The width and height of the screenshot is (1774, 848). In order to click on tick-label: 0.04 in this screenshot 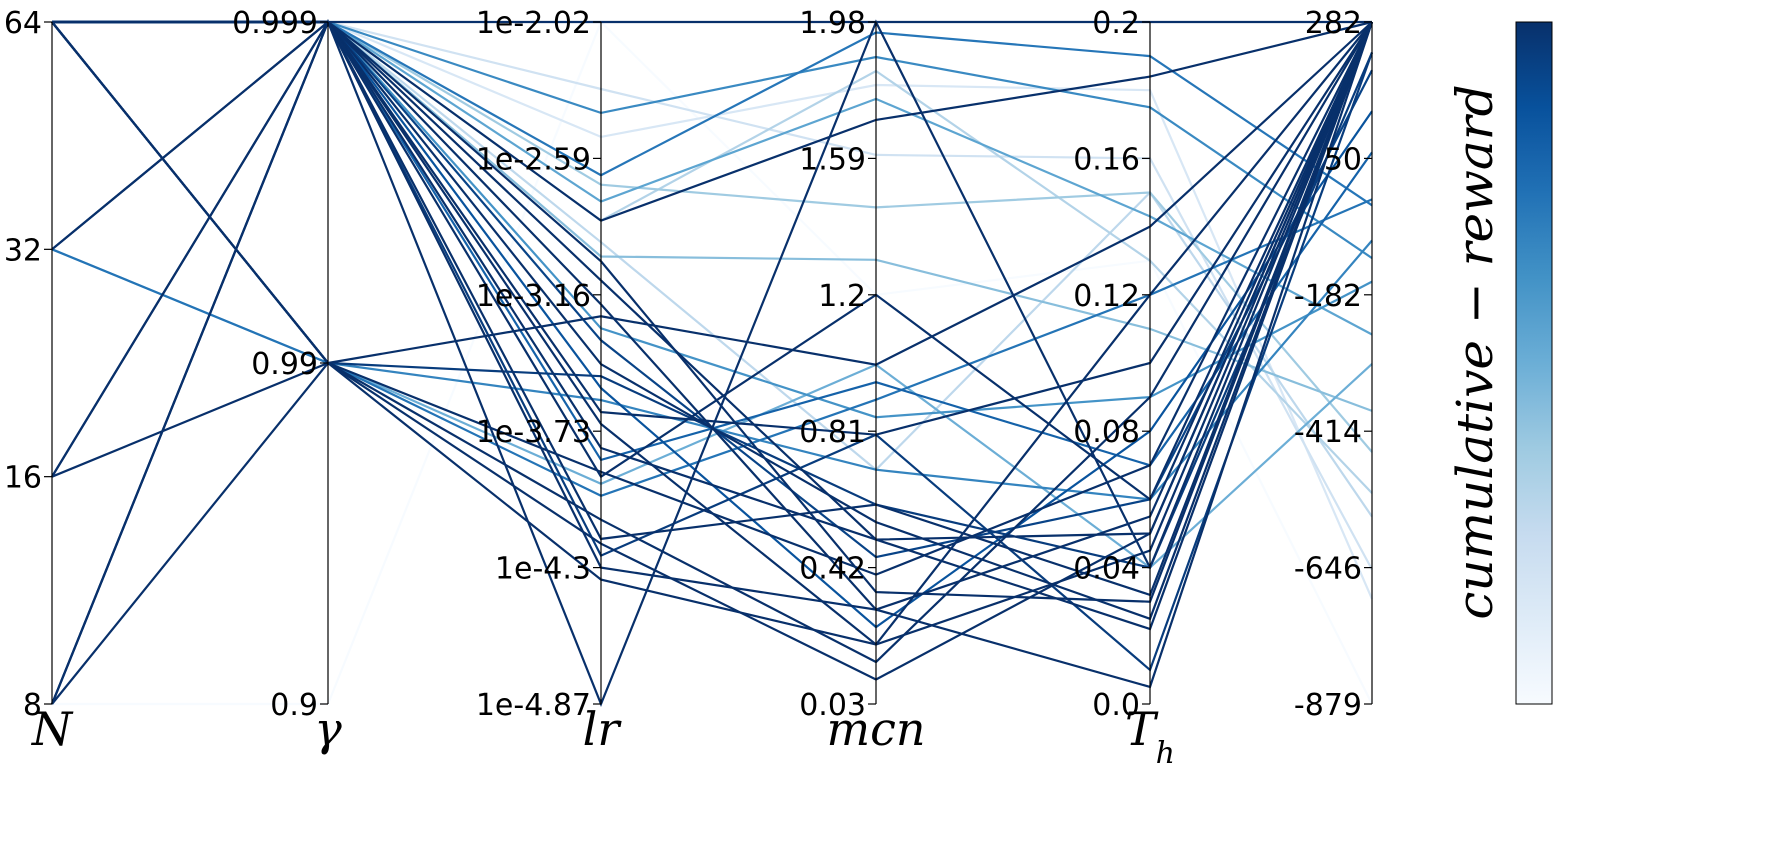, I will do `click(1106, 569)`.